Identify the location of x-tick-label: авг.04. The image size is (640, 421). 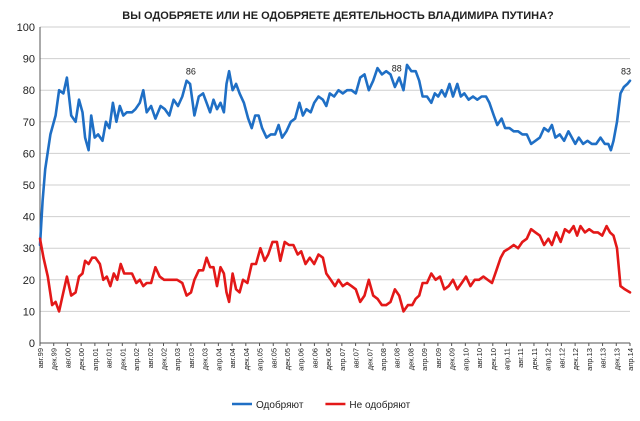
(232, 358).